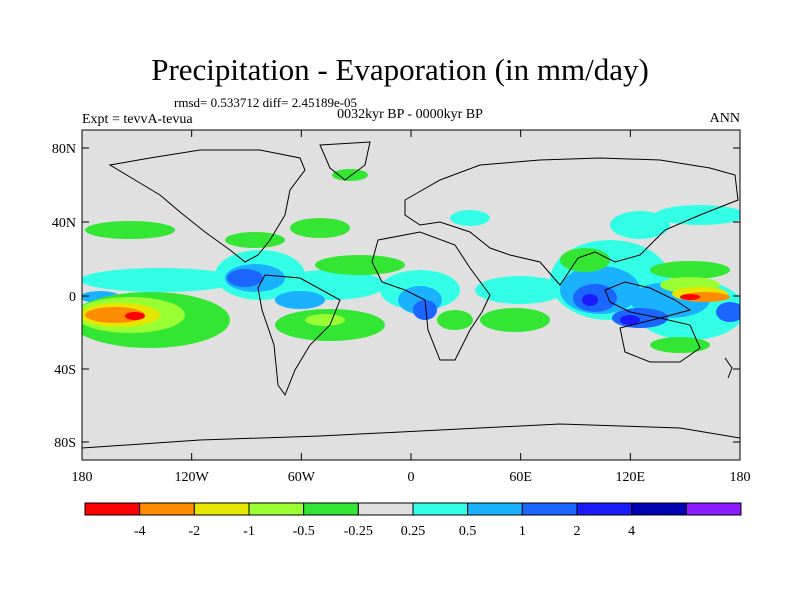  Describe the element at coordinates (724, 118) in the screenshot. I see `season-label: ANN` at that location.